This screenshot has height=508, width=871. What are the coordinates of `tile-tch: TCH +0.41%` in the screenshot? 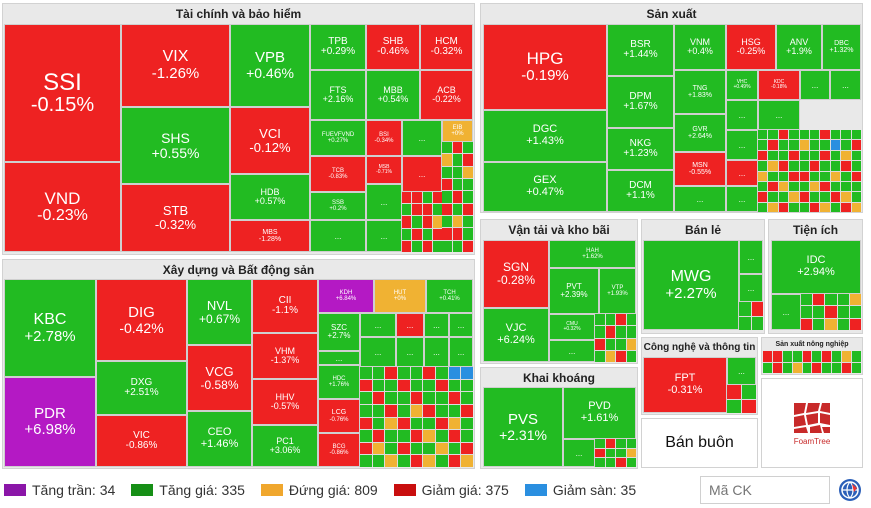 It's located at (449, 296).